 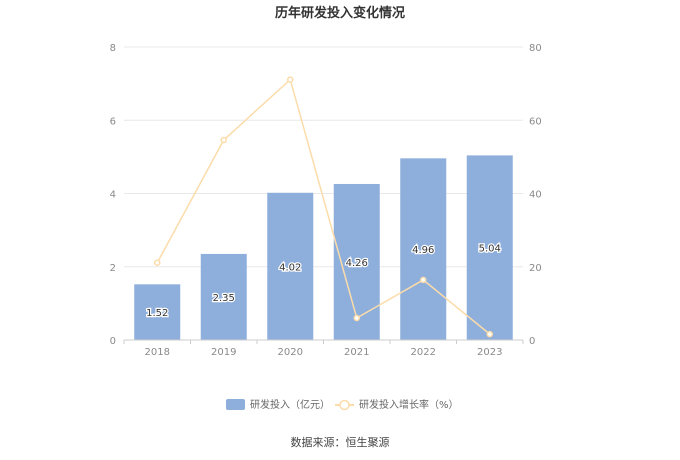 I want to click on left-tick-label: 0, so click(x=113, y=341).